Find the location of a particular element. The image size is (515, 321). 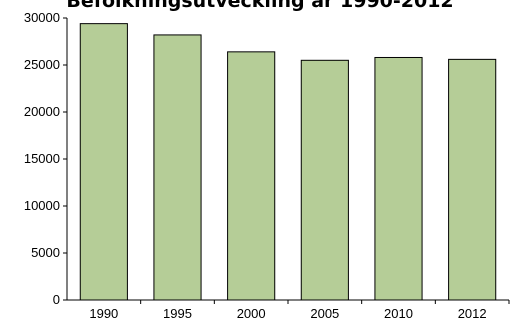

x-ticks-group: 1990 1995 2000 2005 2010 2012 is located at coordinates (299, 310).